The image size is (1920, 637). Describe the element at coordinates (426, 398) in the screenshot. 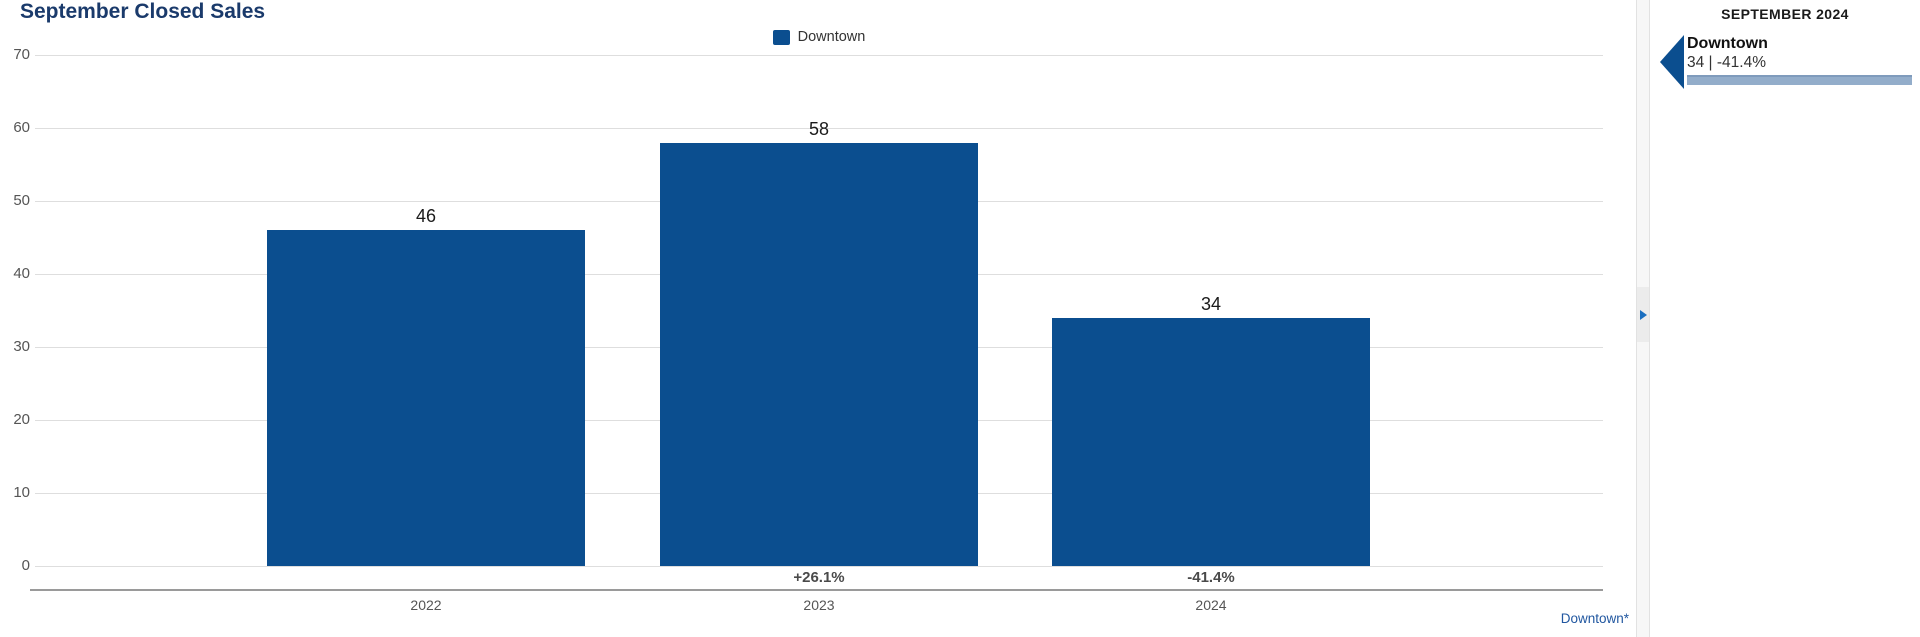

I see `bar-2022` at that location.